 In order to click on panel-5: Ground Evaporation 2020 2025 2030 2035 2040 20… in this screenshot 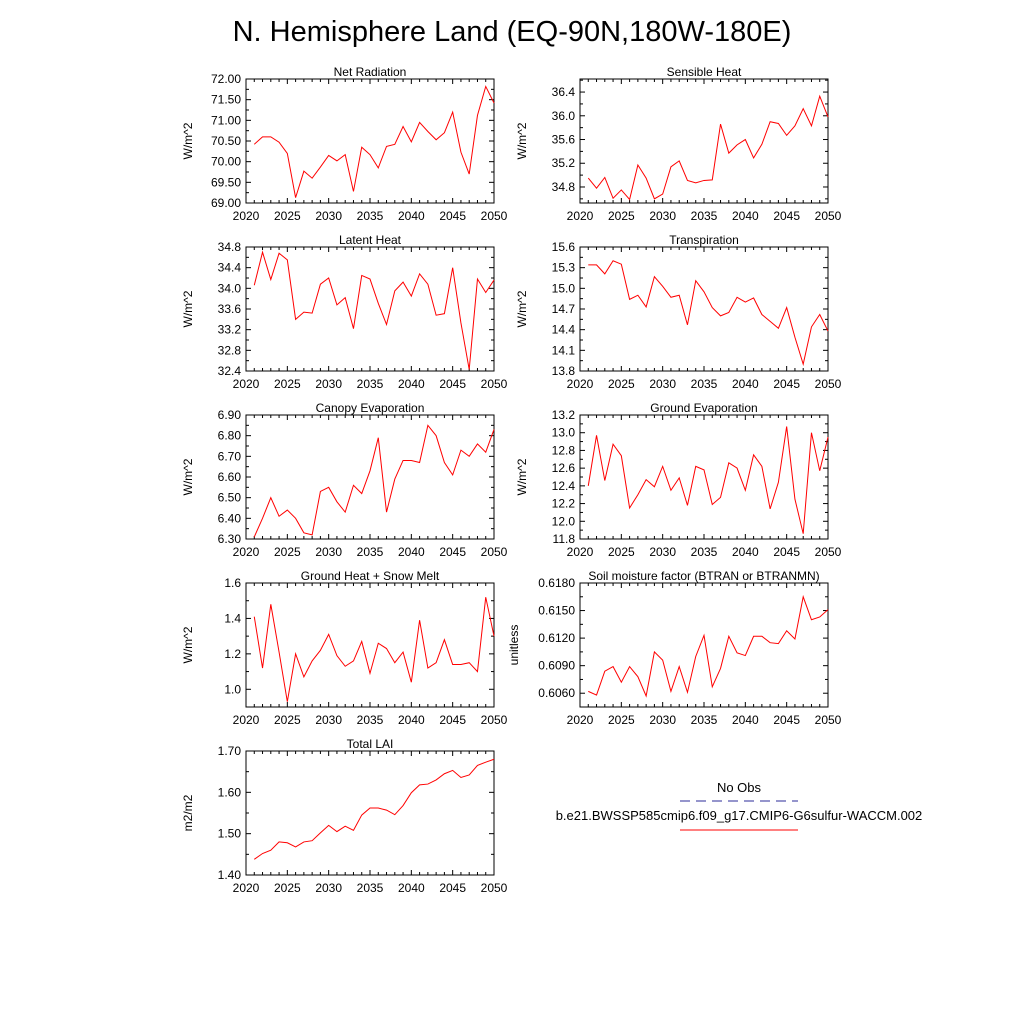, I will do `click(678, 480)`.